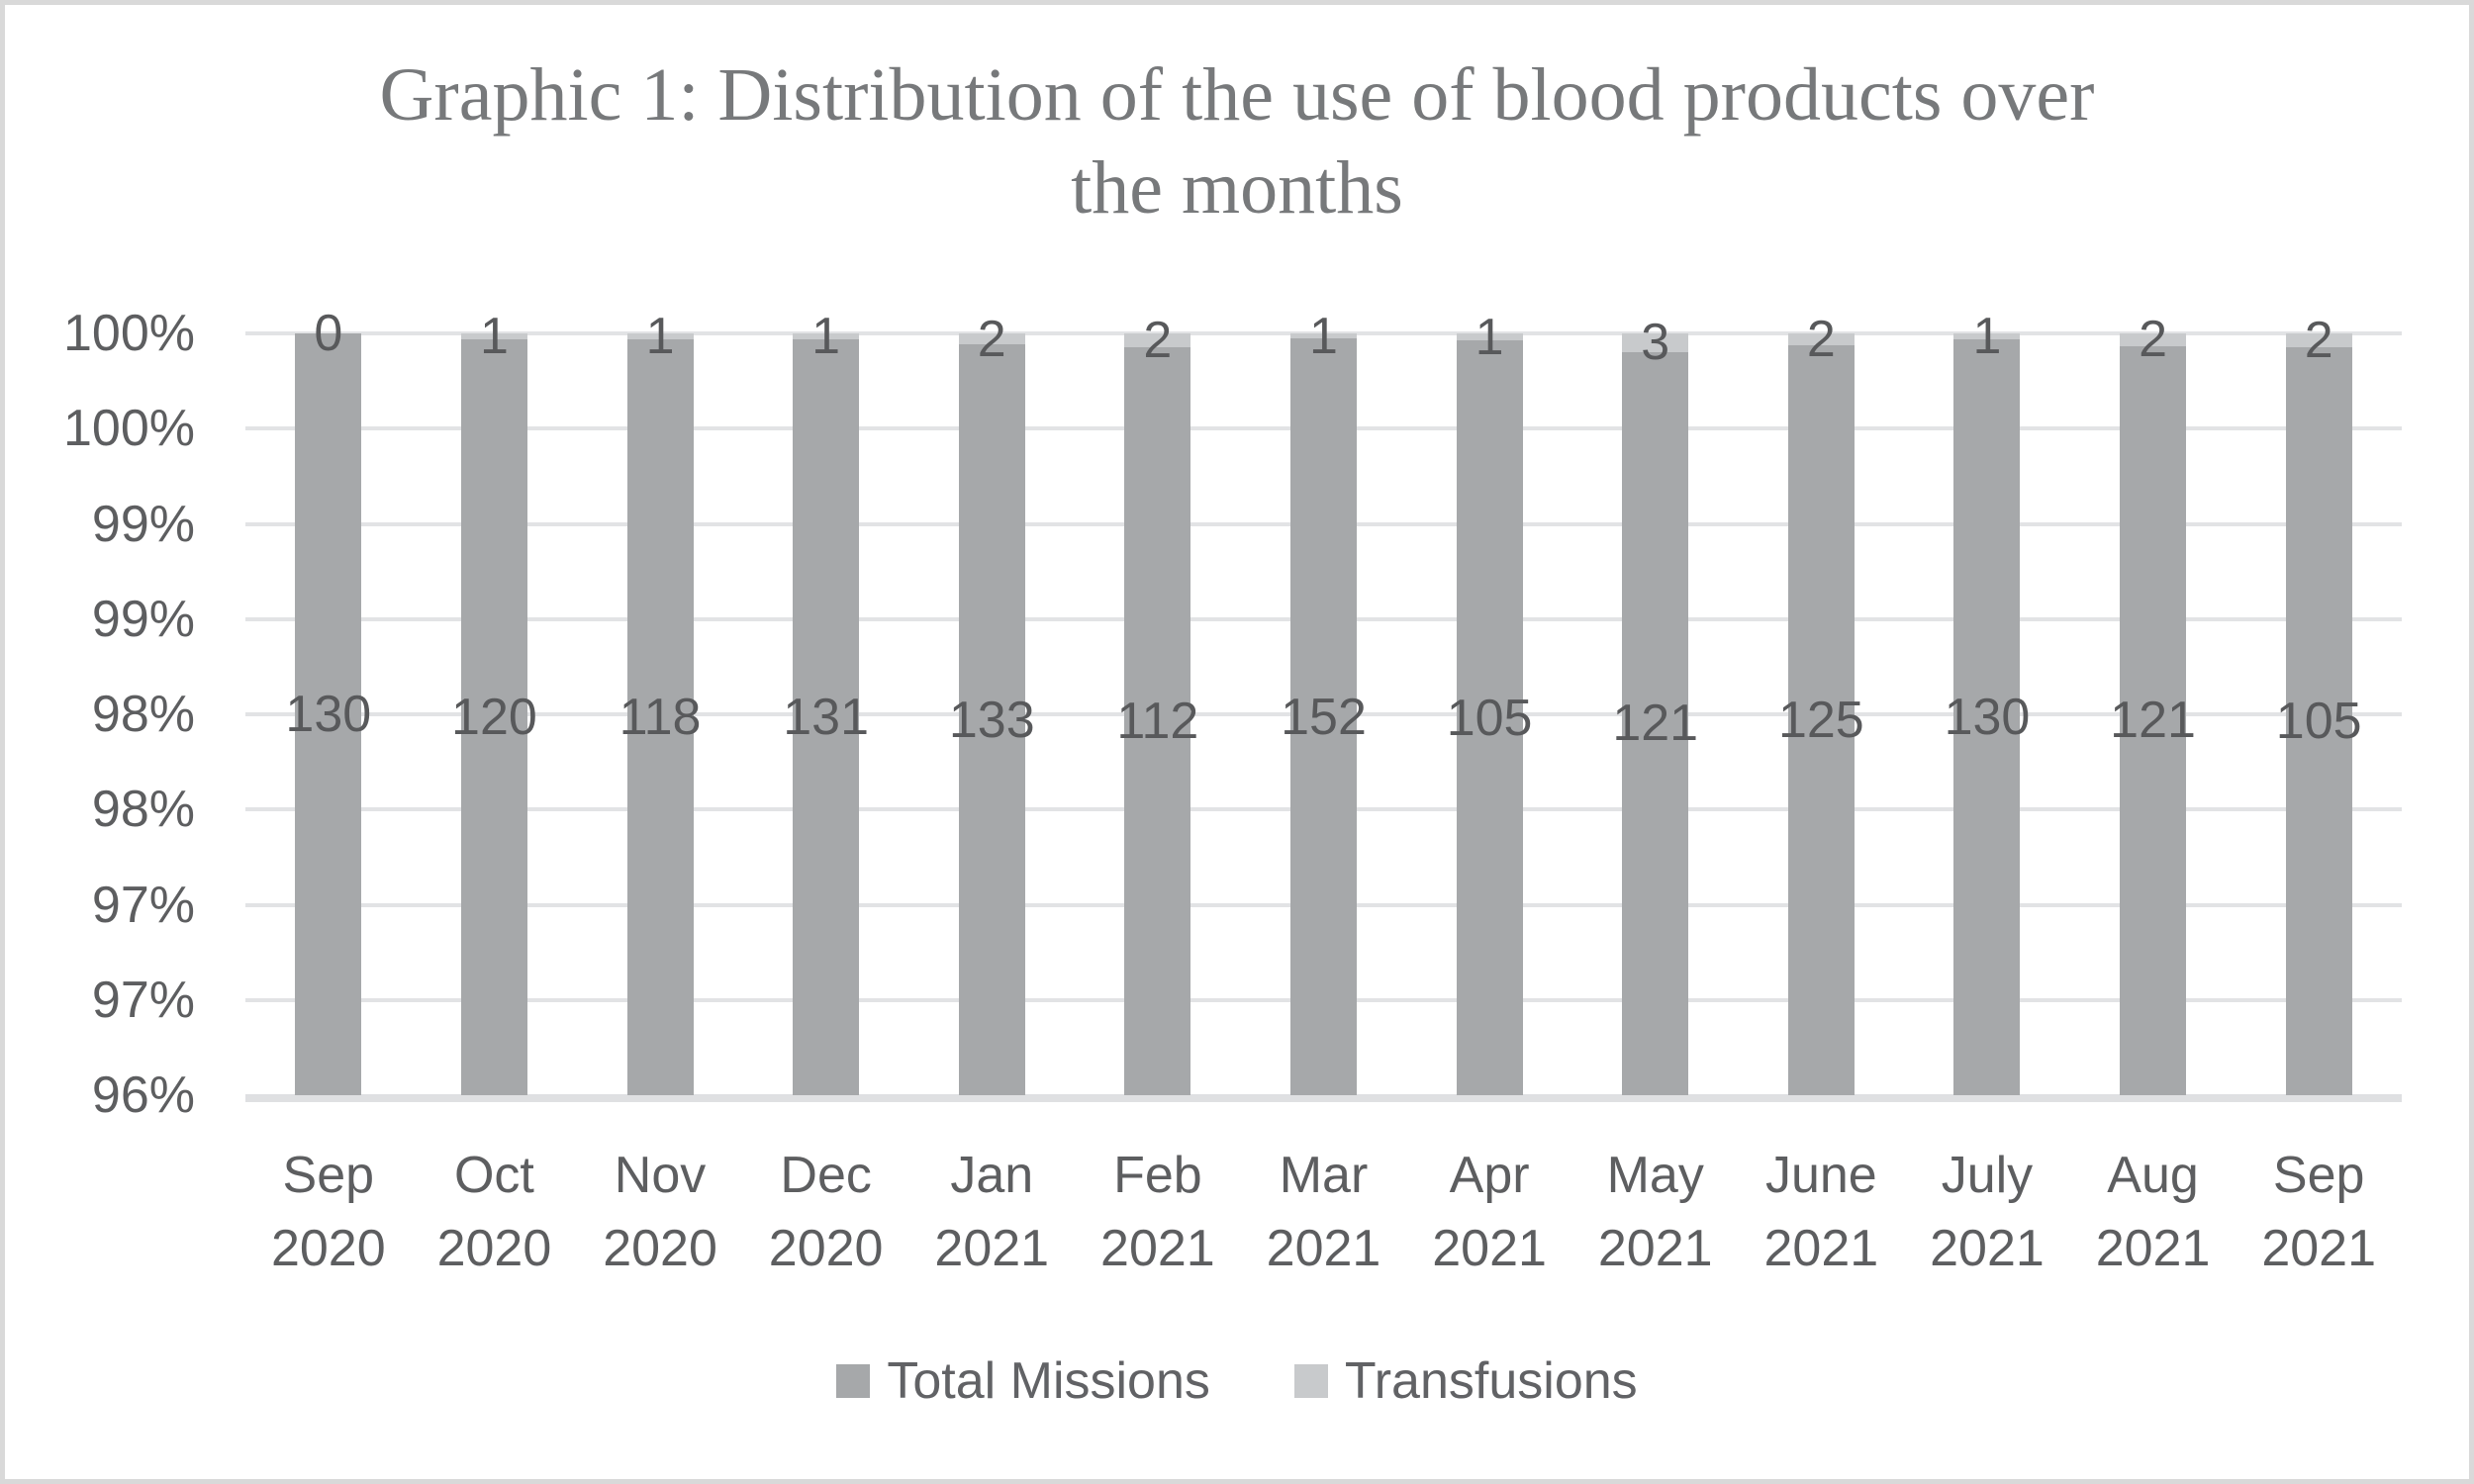  Describe the element at coordinates (494, 1175) in the screenshot. I see `x-axis-month: Oct` at that location.